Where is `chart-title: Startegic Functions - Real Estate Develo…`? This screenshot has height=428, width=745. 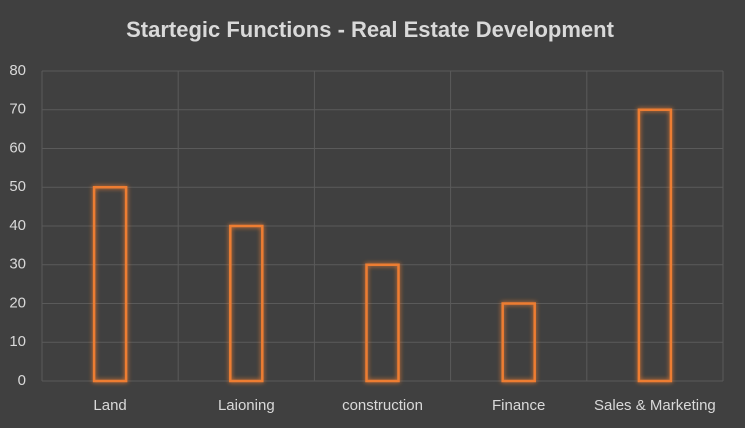 chart-title: Startegic Functions - Real Estate Develo… is located at coordinates (370, 29).